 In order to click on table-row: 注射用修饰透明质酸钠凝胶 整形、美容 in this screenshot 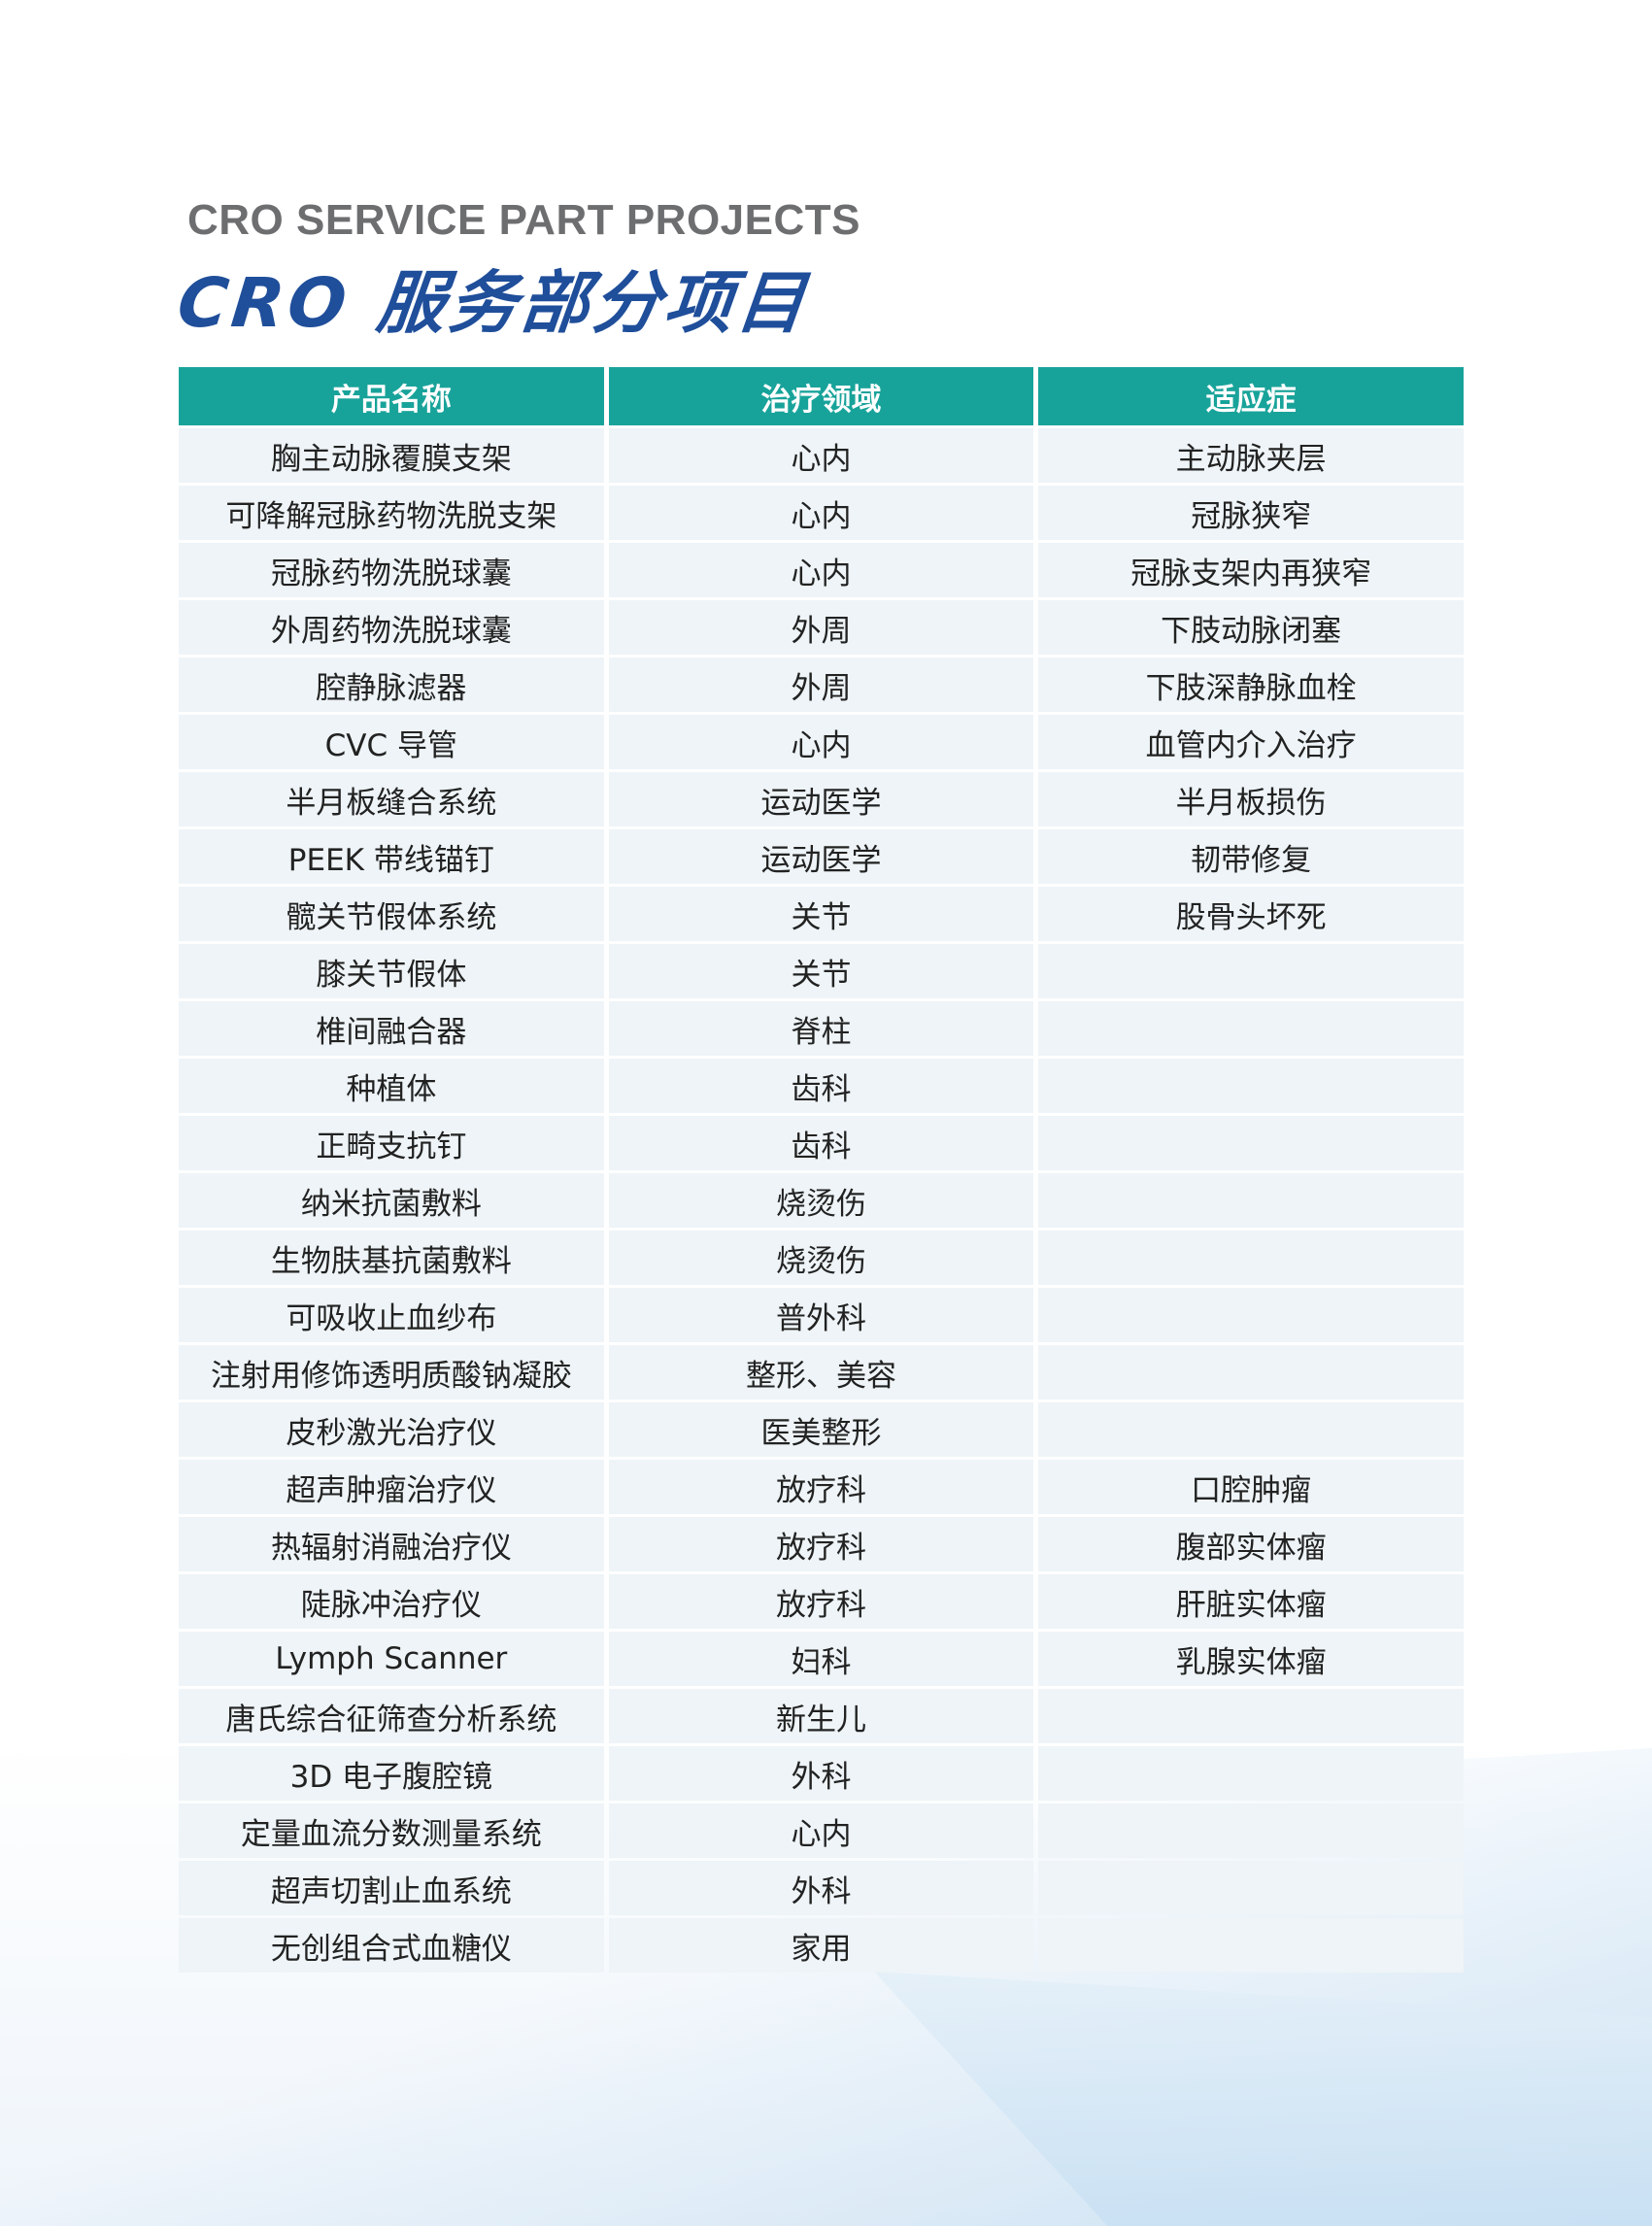, I will do `click(821, 1372)`.